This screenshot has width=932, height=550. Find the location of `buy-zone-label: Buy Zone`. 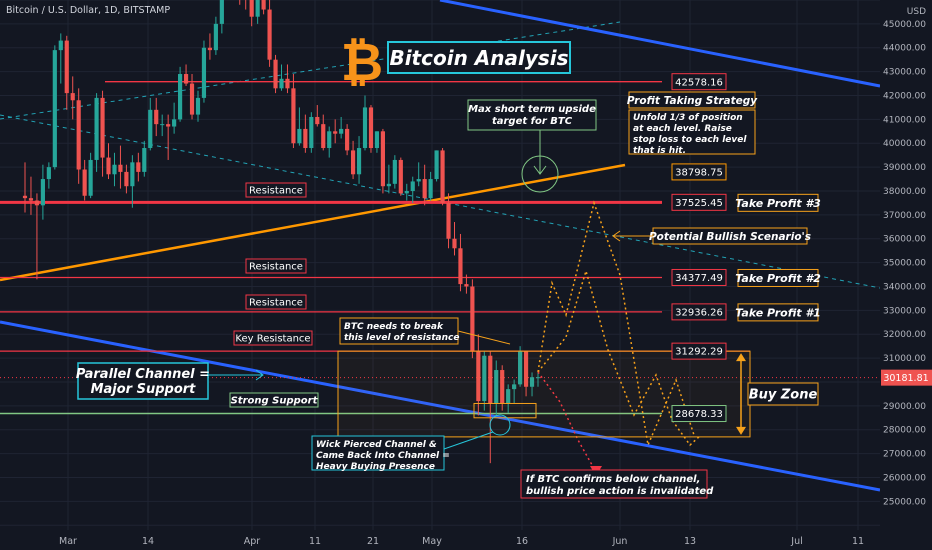

buy-zone-label: Buy Zone is located at coordinates (783, 395).